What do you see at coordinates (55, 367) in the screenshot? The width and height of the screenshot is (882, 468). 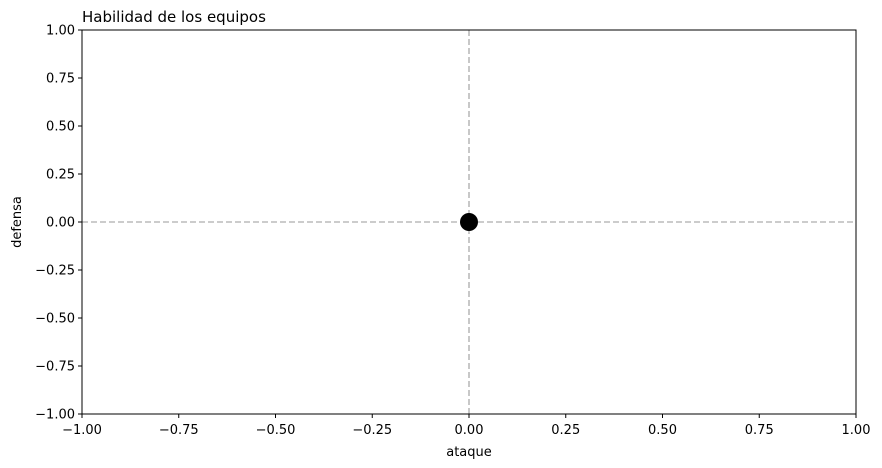 I see `y-tick-label: −0.75` at bounding box center [55, 367].